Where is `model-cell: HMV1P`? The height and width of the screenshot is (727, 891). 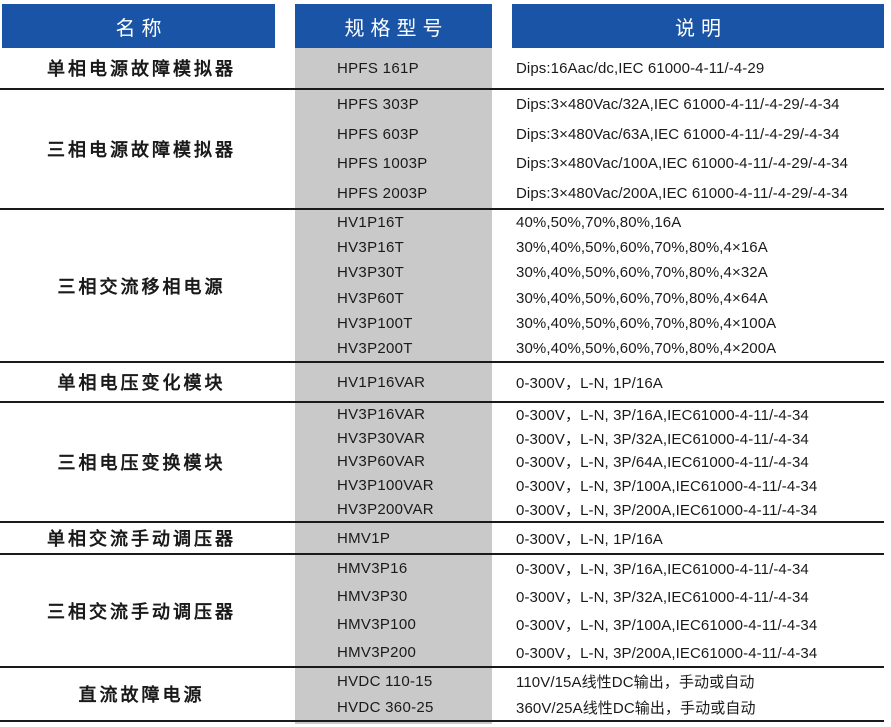 model-cell: HMV1P is located at coordinates (393, 538).